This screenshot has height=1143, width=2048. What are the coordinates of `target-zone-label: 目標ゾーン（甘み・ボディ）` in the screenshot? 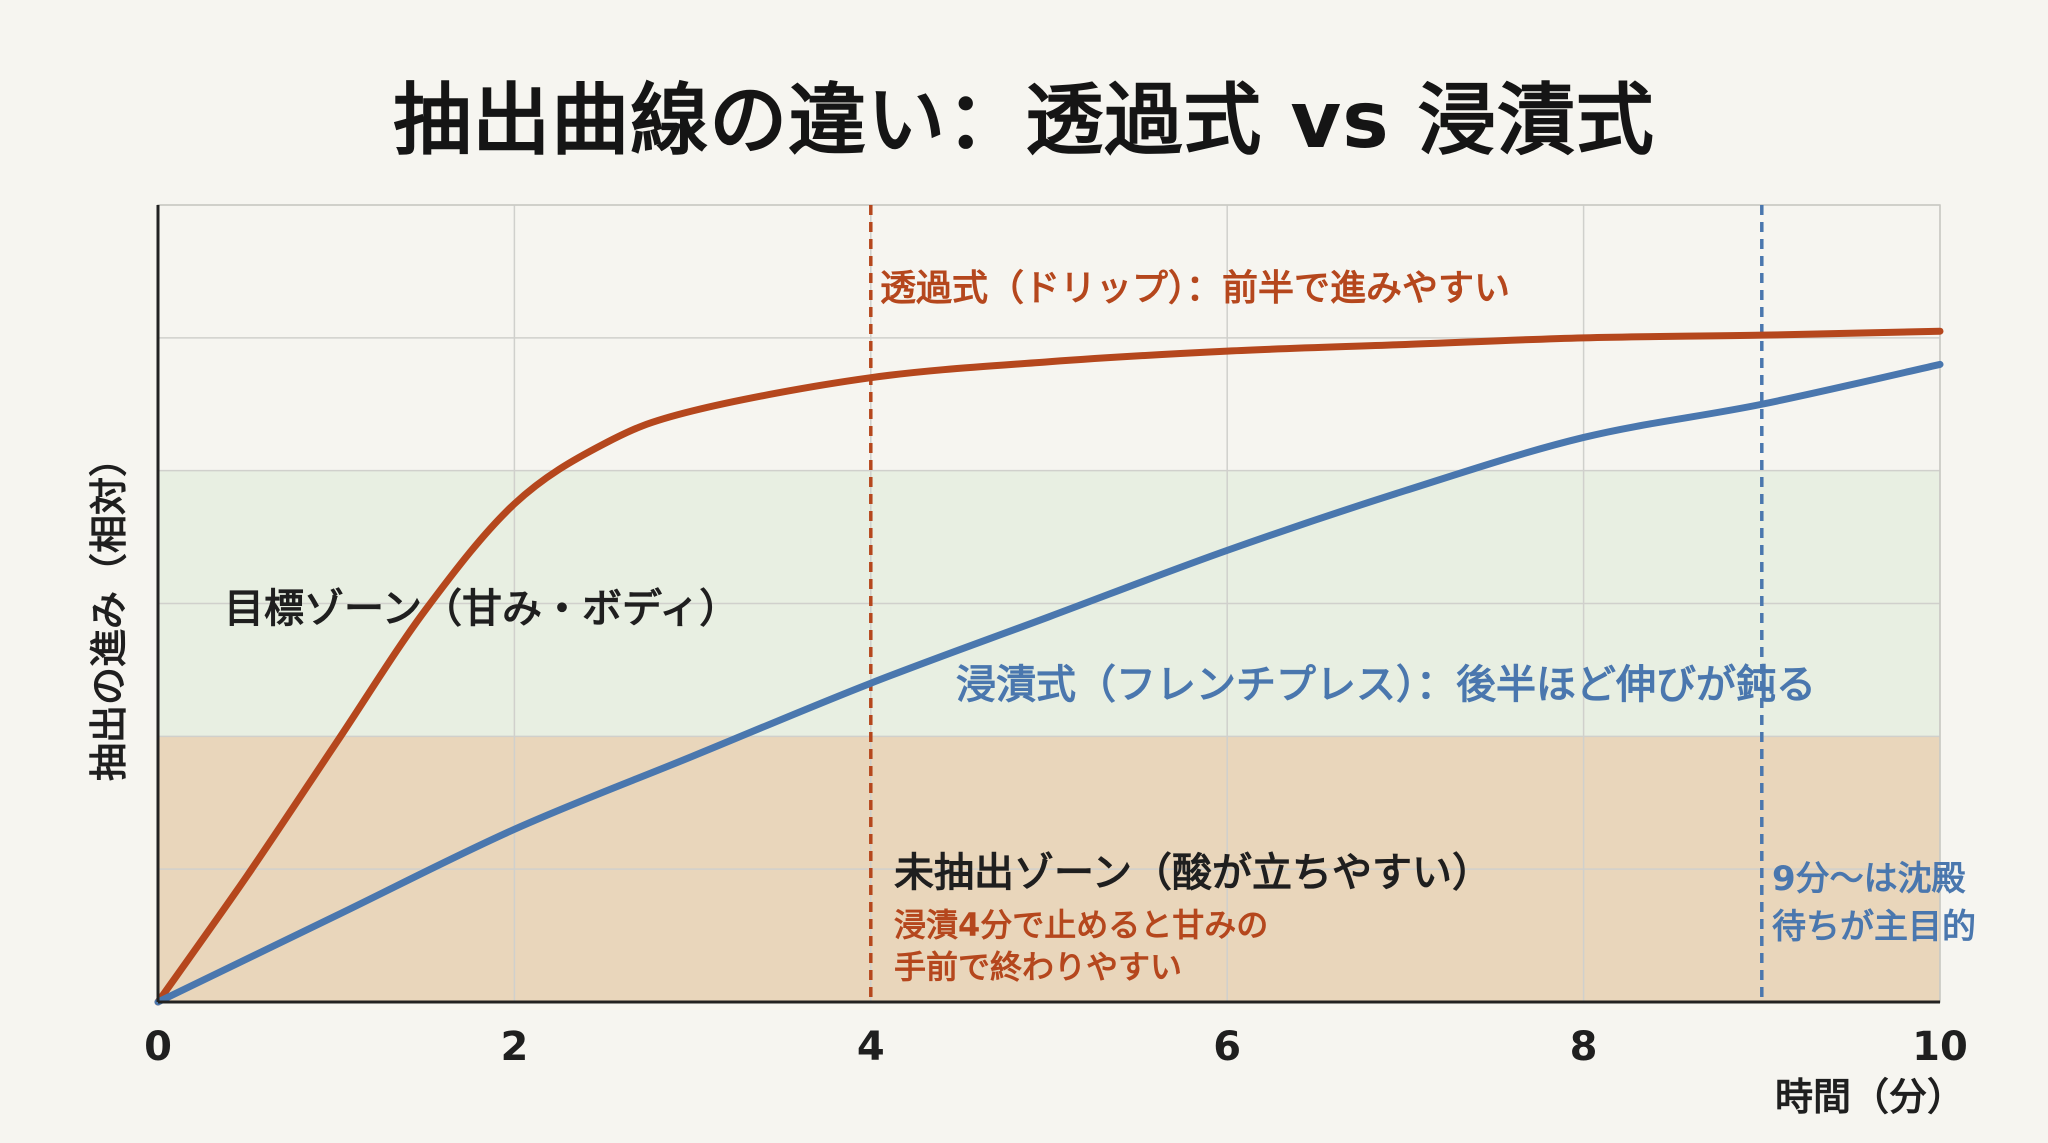 It's located at (481, 609).